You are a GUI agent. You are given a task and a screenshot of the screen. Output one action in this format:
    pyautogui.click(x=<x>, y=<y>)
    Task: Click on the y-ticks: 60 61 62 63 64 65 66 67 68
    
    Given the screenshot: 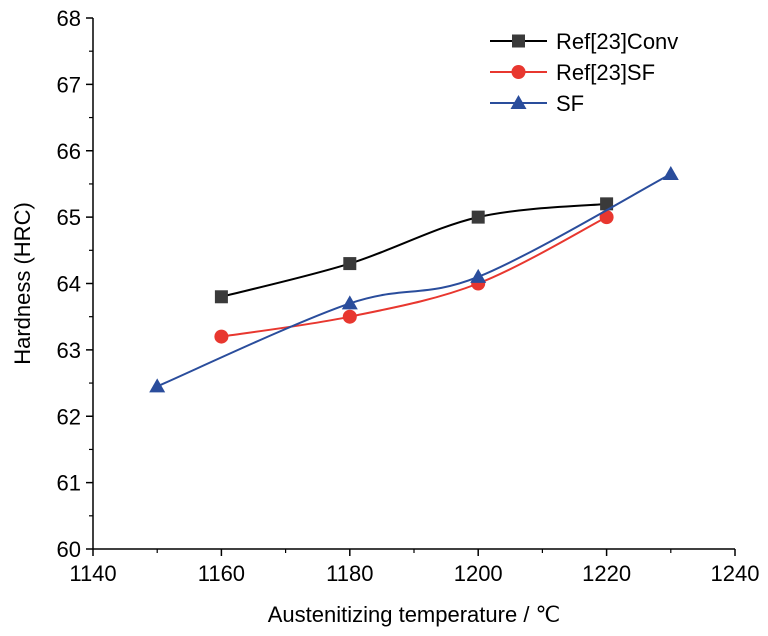 What is the action you would take?
    pyautogui.click(x=75, y=284)
    